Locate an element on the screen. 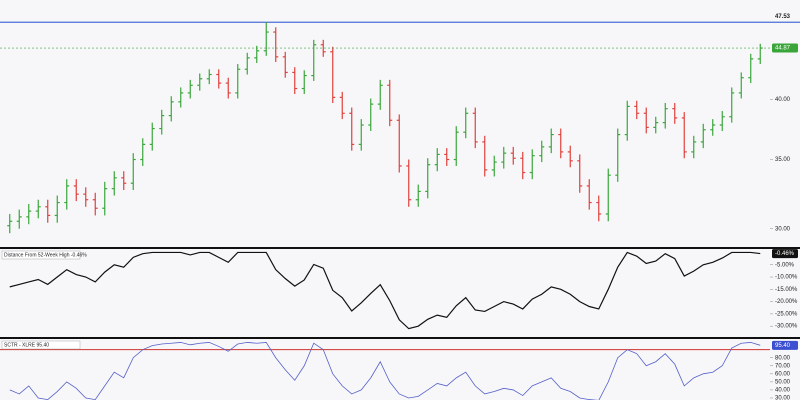 The width and height of the screenshot is (800, 400). plot is located at coordinates (385, 370).